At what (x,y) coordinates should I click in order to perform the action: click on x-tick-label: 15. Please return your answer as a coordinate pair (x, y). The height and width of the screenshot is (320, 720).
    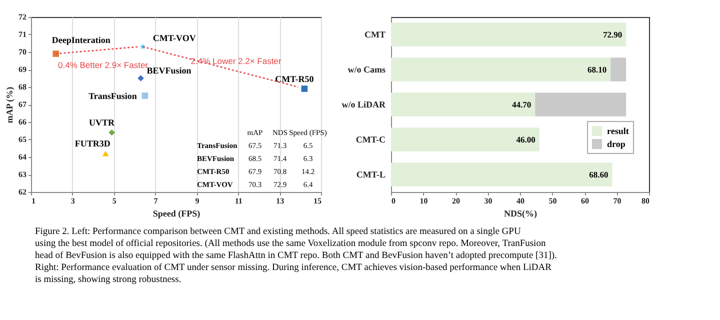
    Looking at the image, I should click on (318, 201).